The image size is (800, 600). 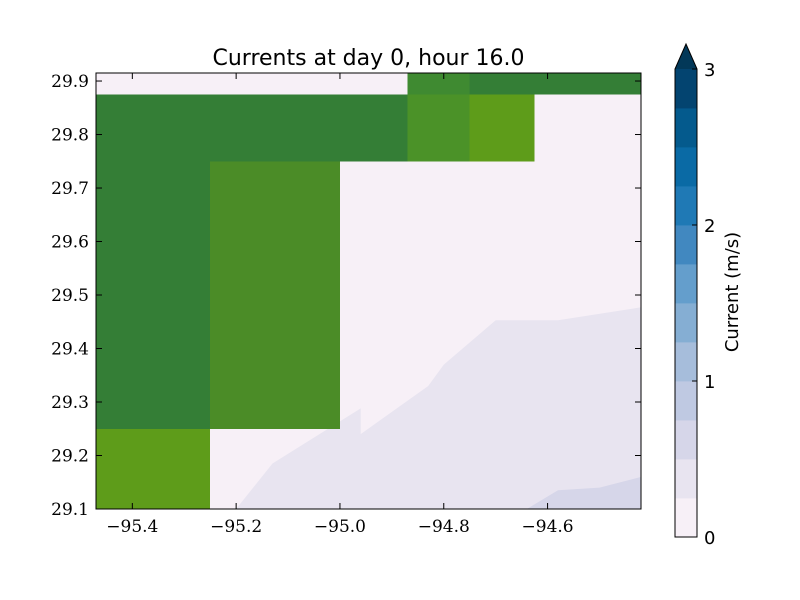 I want to click on colorbar-tick-label: 0, so click(x=709, y=538).